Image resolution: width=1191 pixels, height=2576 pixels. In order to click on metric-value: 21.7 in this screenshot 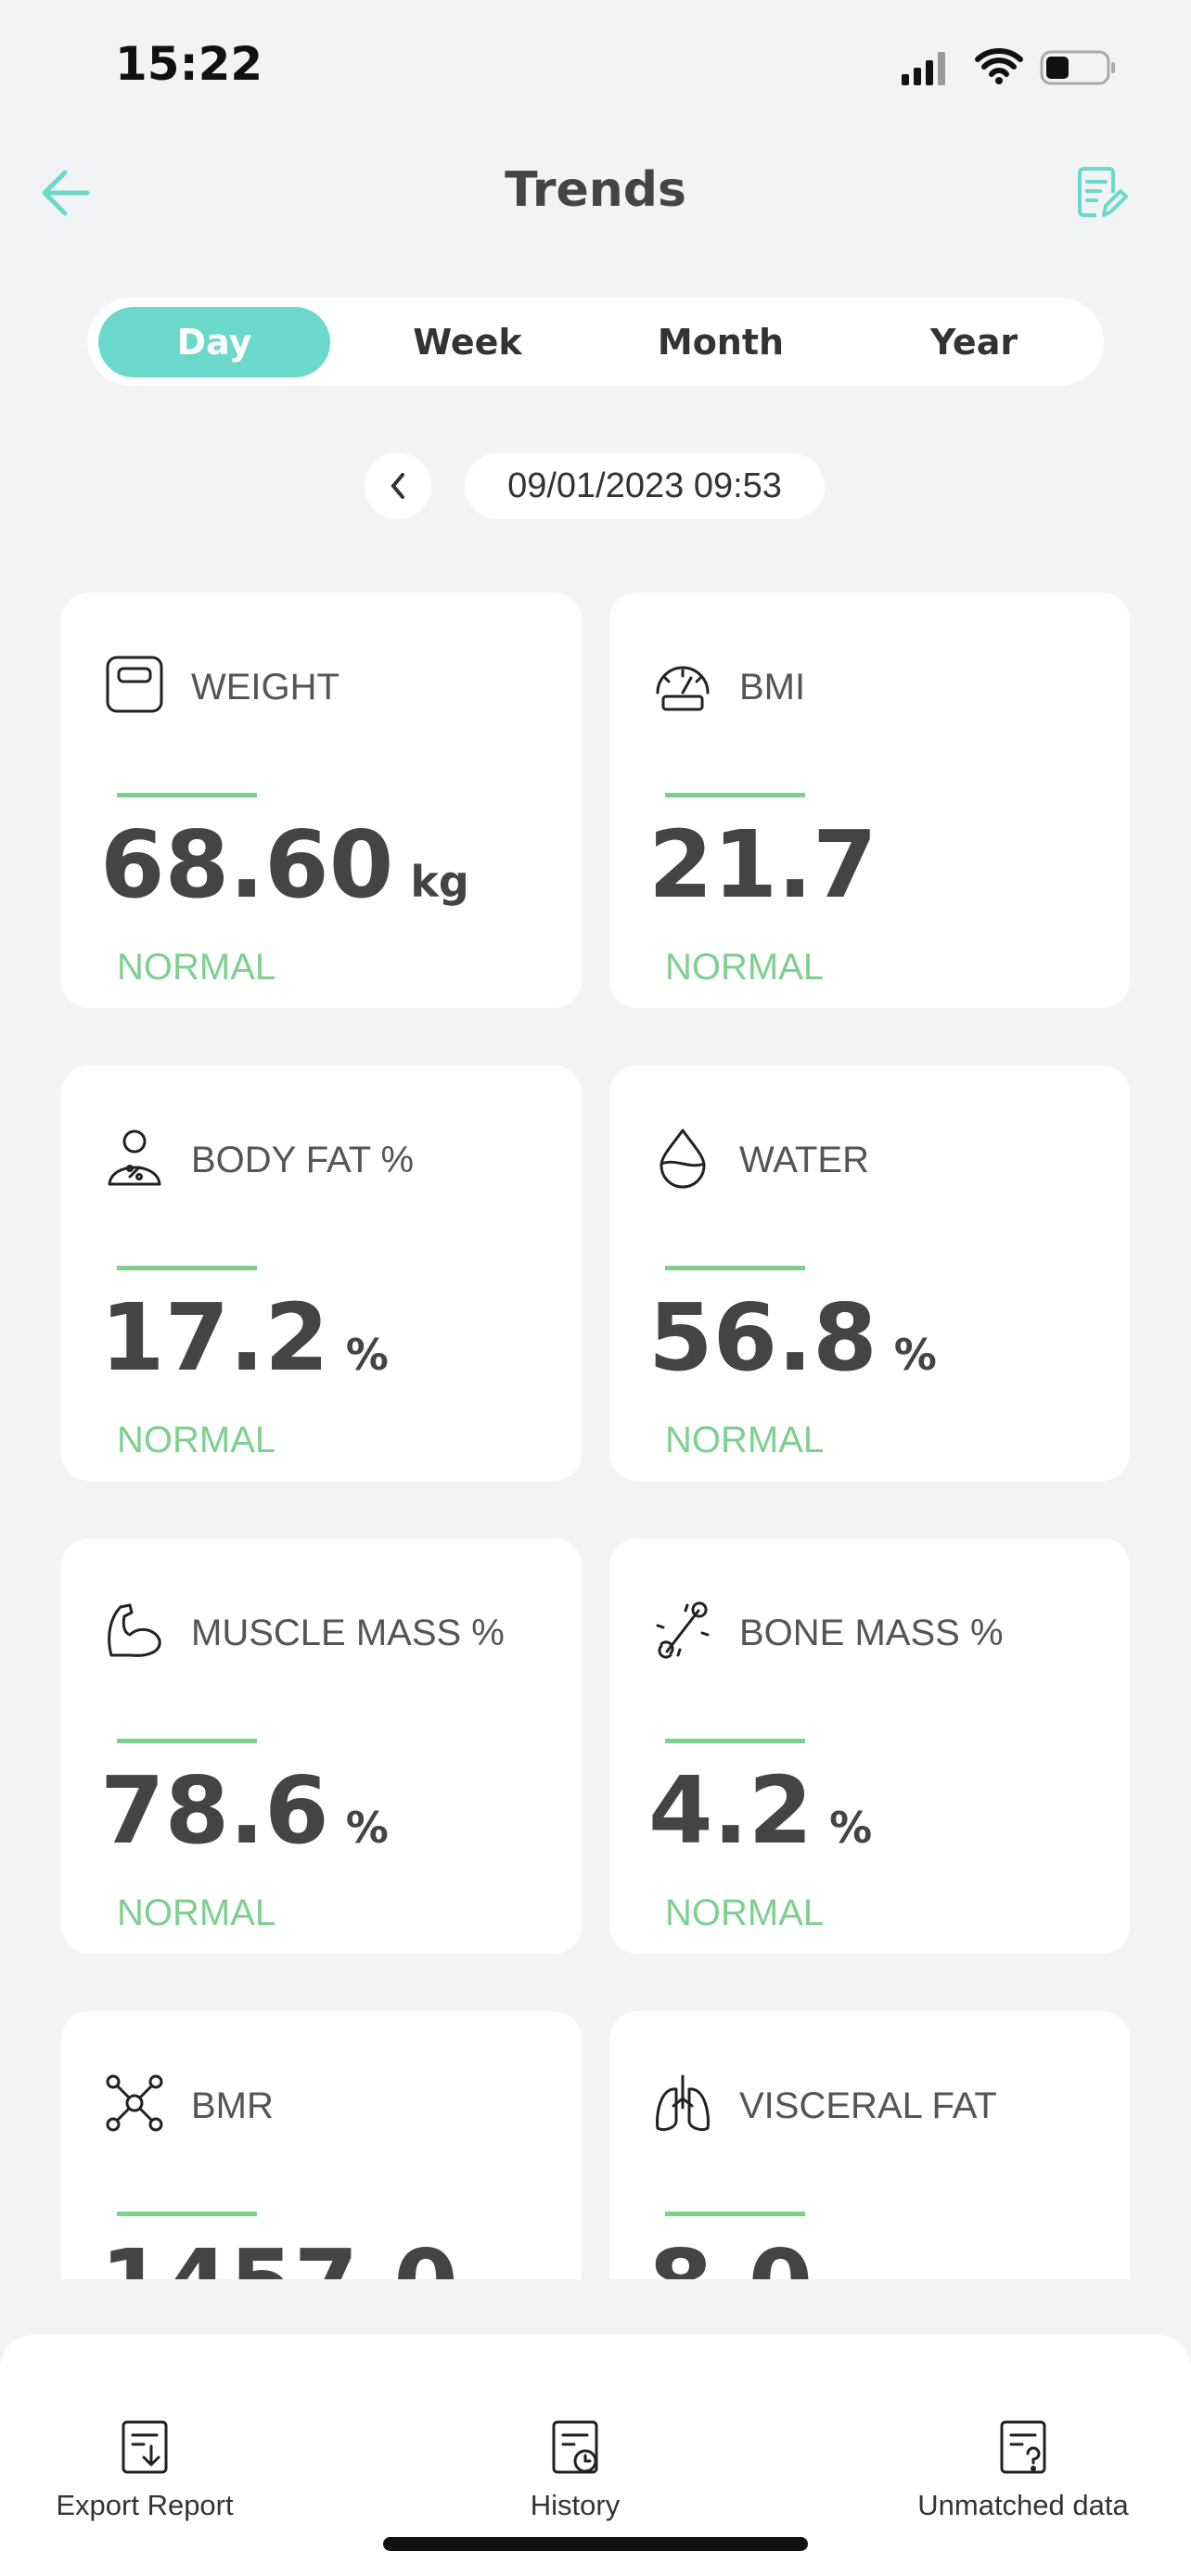, I will do `click(762, 864)`.